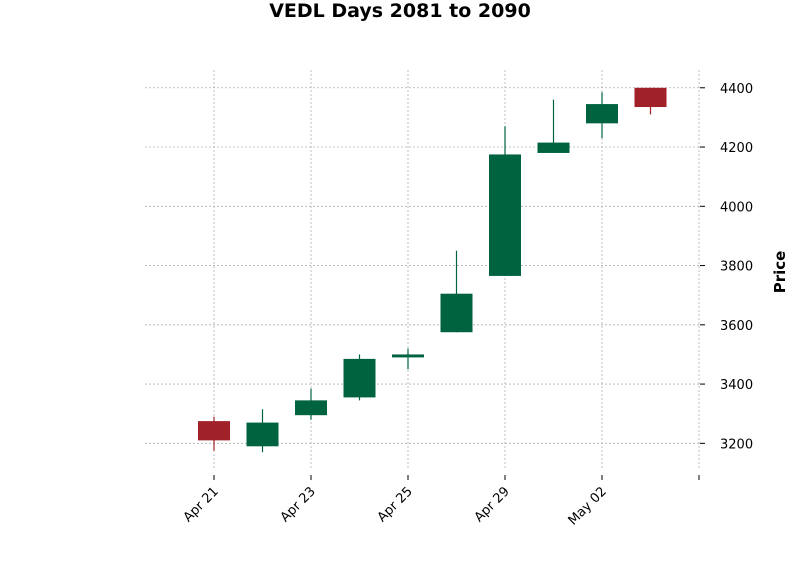  I want to click on y-tick-label: 3600, so click(736, 326).